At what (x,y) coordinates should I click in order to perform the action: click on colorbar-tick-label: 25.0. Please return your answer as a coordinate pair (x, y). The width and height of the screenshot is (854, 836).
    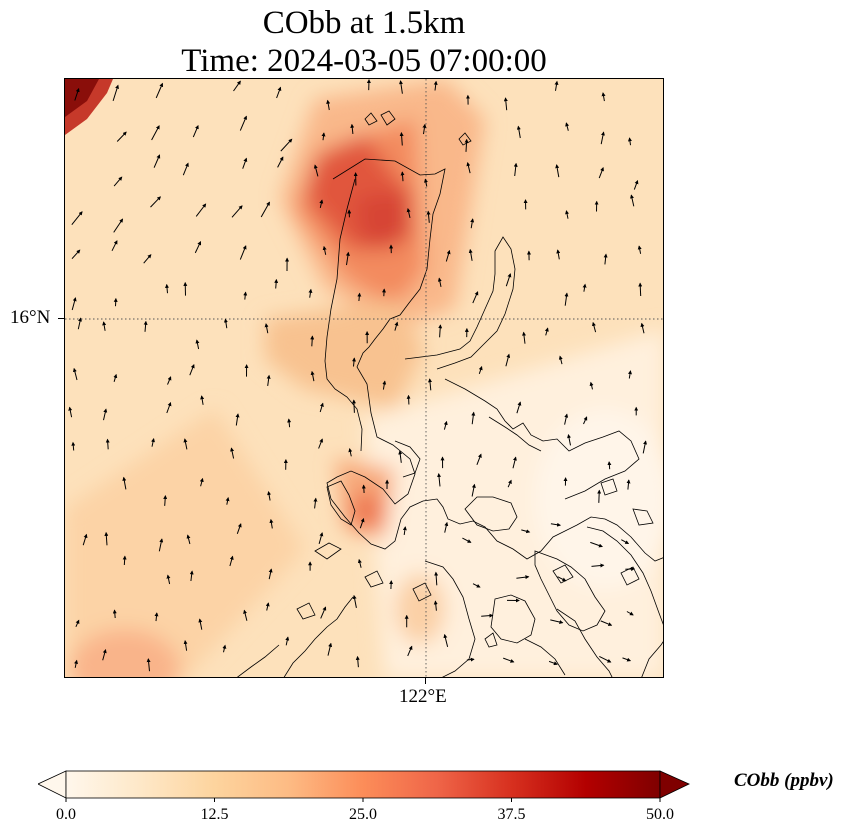
    Looking at the image, I should click on (363, 814).